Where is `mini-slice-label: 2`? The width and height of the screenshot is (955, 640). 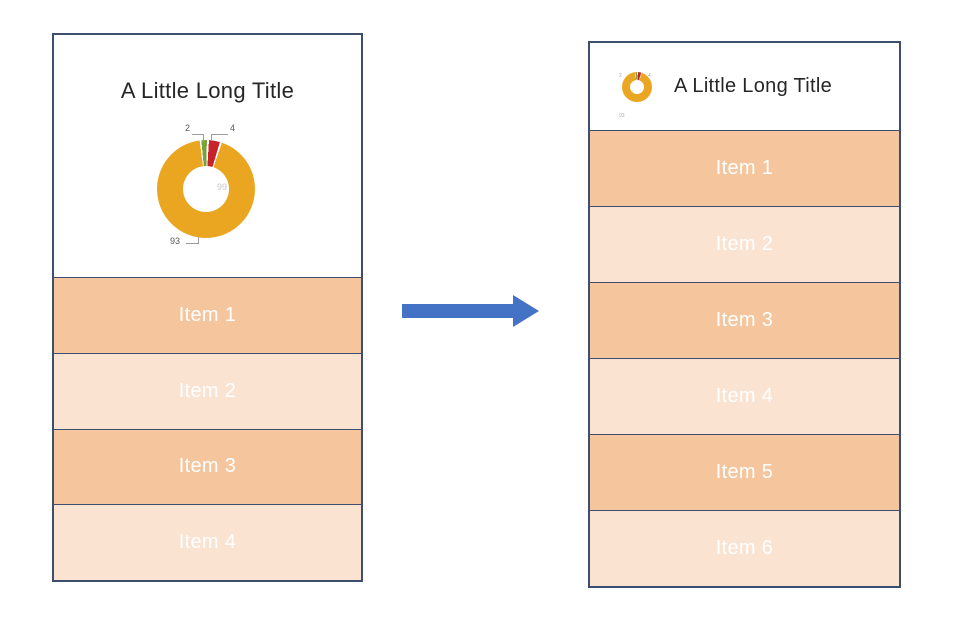 mini-slice-label: 2 is located at coordinates (620, 76).